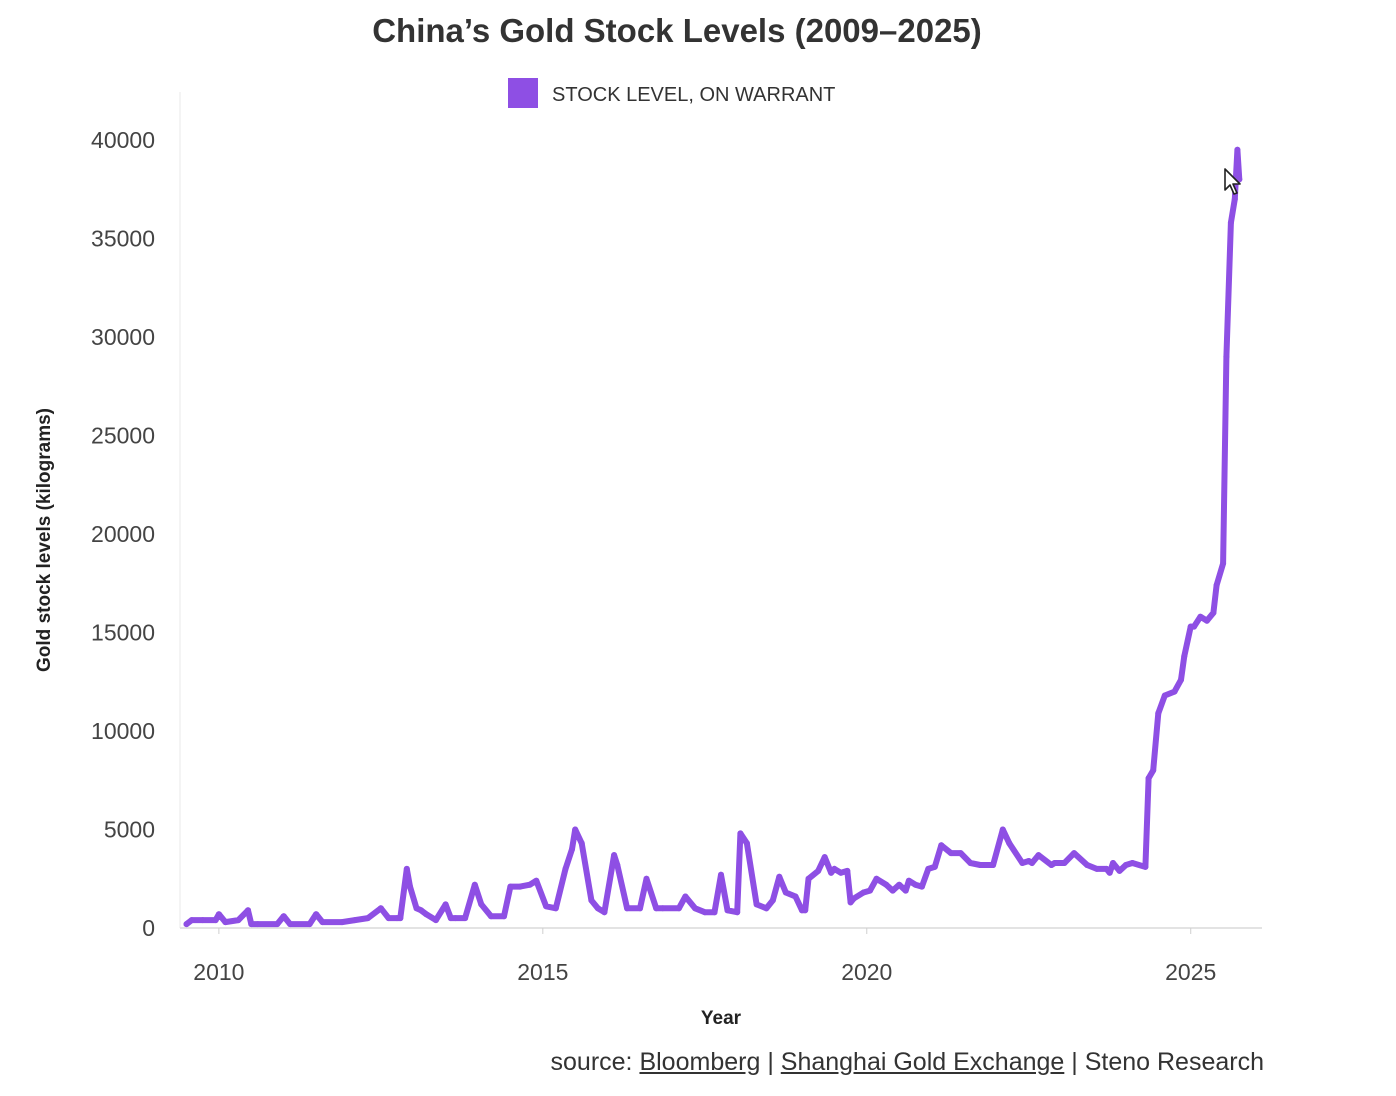  What do you see at coordinates (148, 928) in the screenshot?
I see `y-tick-label: 0` at bounding box center [148, 928].